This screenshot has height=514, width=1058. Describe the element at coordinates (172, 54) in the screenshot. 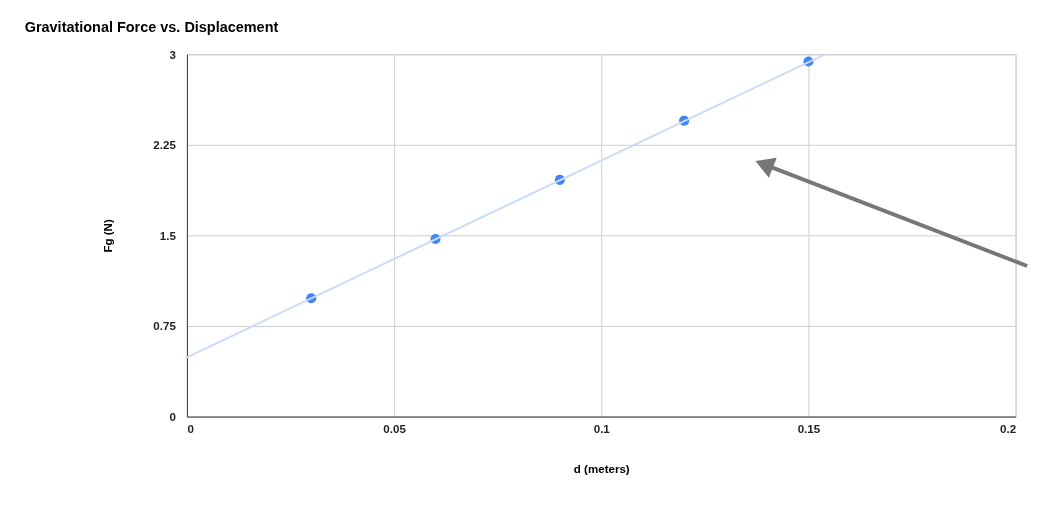

I see `y-tick-label: 3` at that location.